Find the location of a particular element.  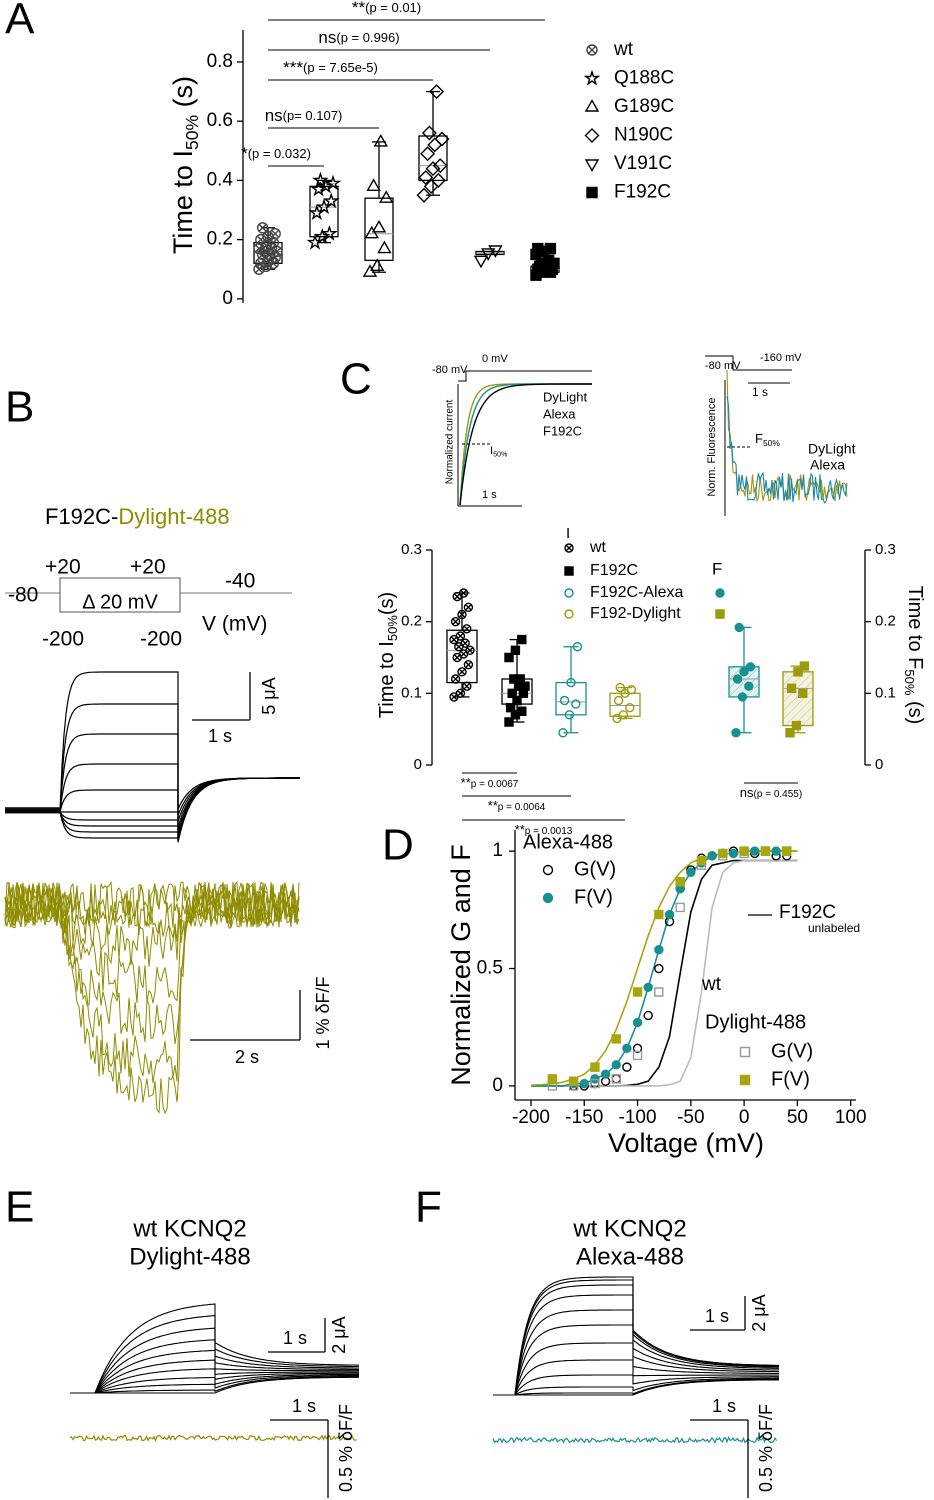

panel-label: E is located at coordinates (19, 1207).